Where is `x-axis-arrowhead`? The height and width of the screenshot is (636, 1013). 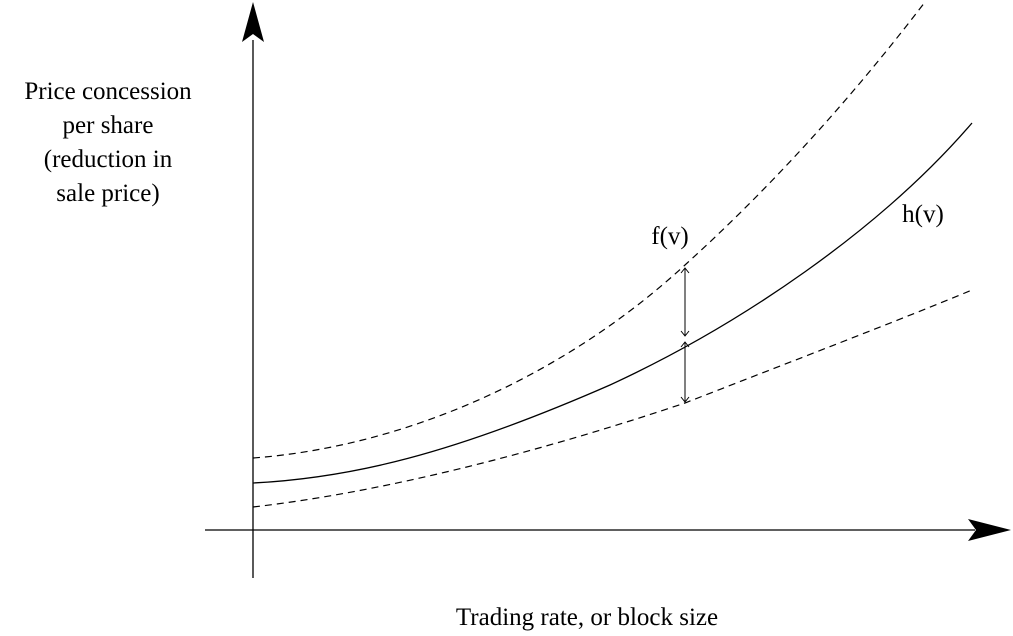 x-axis-arrowhead is located at coordinates (989, 530).